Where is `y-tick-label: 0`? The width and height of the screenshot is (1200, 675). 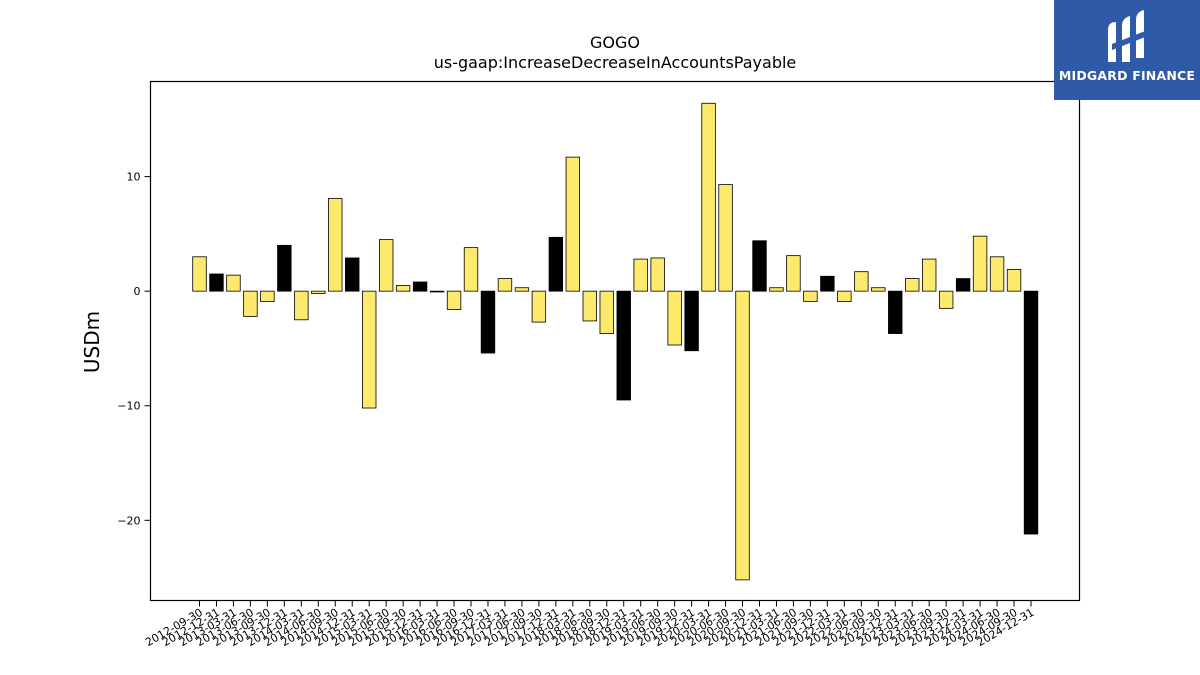 y-tick-label: 0 is located at coordinates (137, 291).